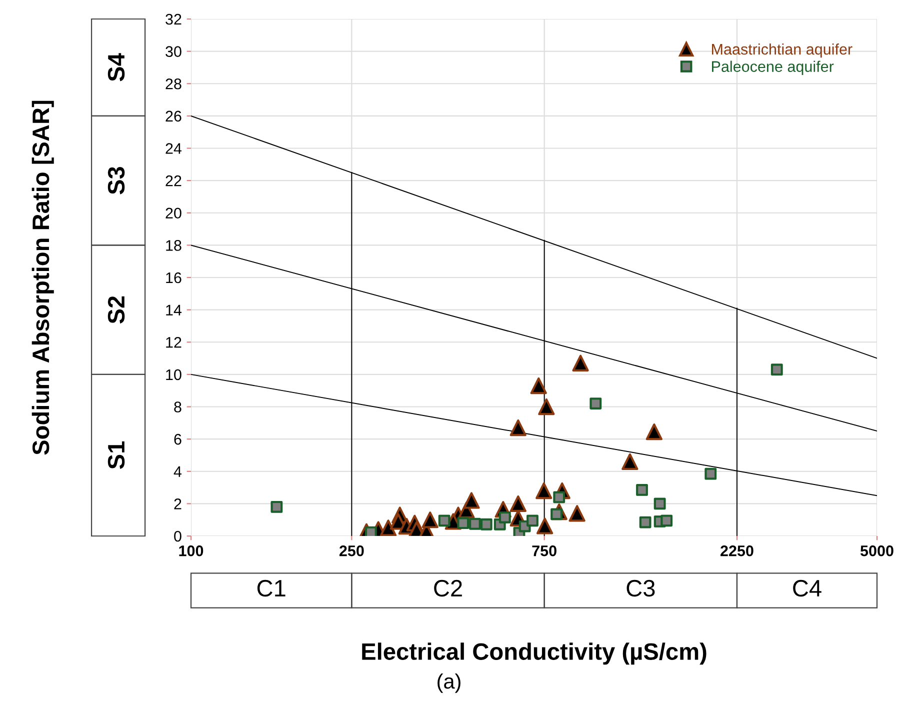 This screenshot has height=707, width=898. Describe the element at coordinates (43, 277) in the screenshot. I see `y-axis-title: Sodium Absorption Ratio [SAR]` at that location.